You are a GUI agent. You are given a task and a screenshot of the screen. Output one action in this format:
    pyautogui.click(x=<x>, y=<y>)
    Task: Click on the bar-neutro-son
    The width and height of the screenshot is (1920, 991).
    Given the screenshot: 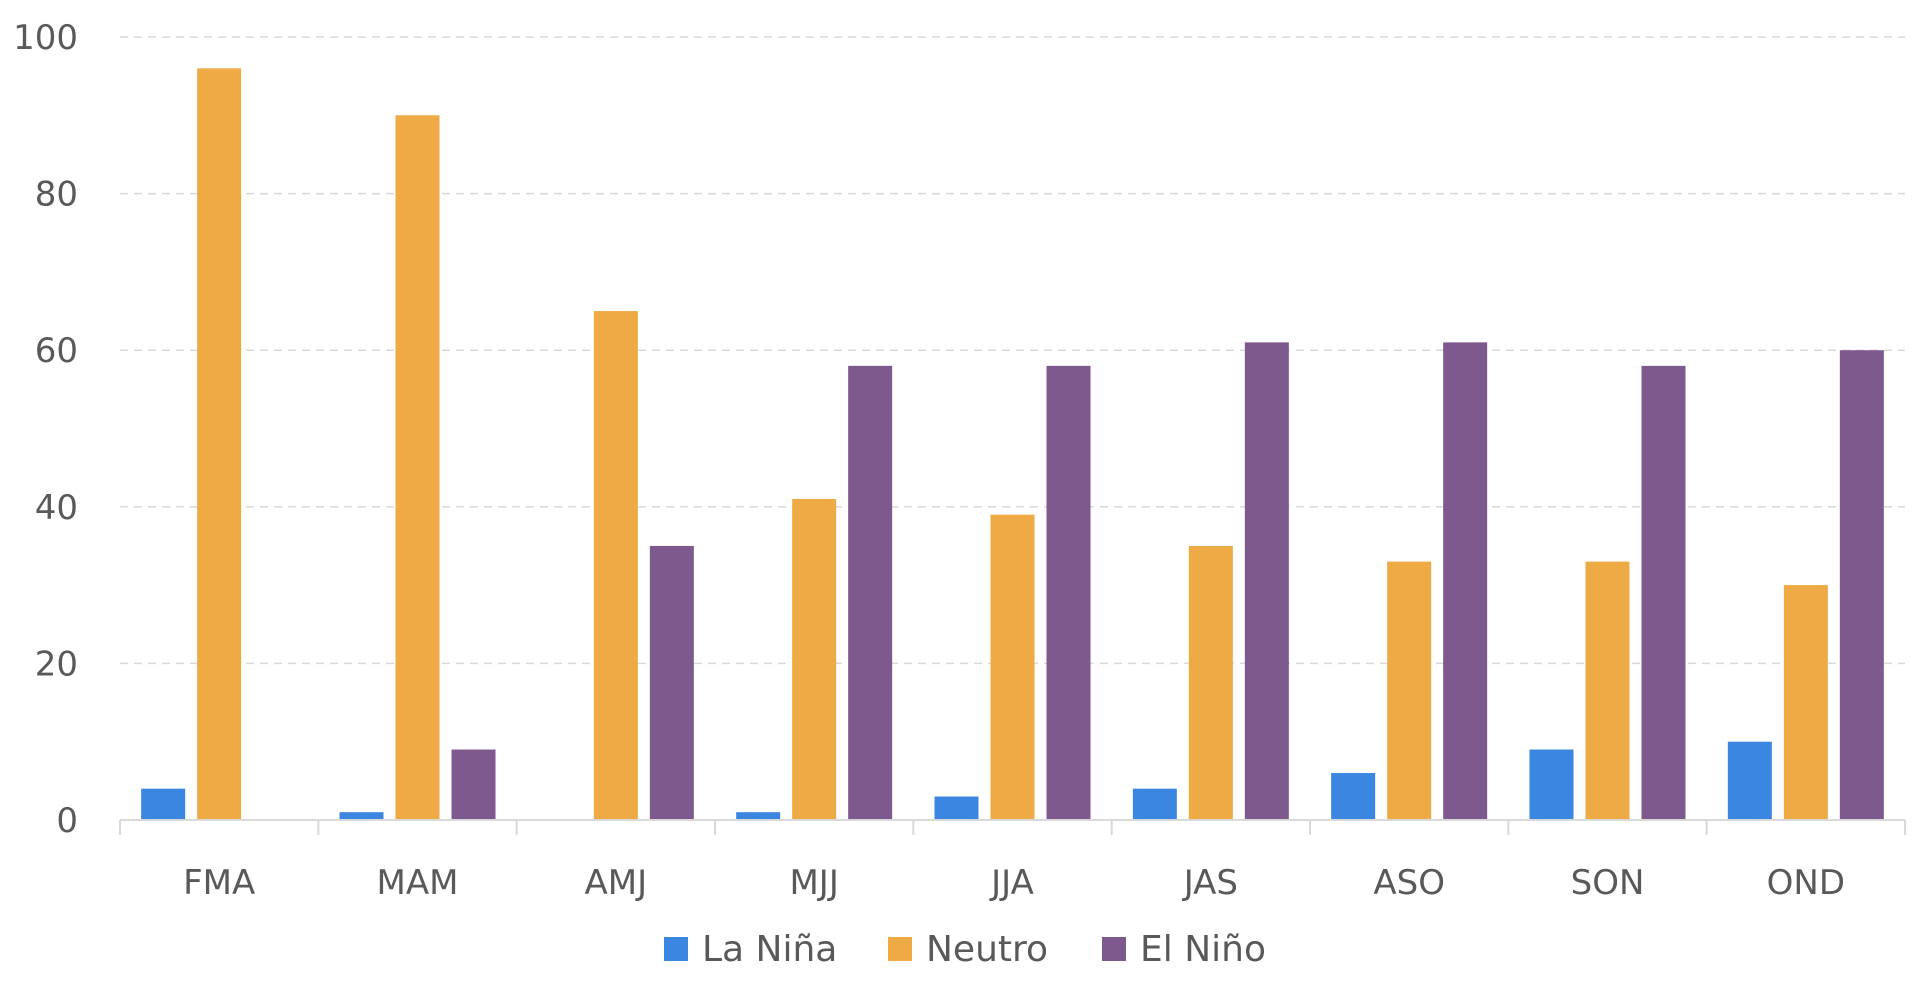 What is the action you would take?
    pyautogui.click(x=1607, y=690)
    